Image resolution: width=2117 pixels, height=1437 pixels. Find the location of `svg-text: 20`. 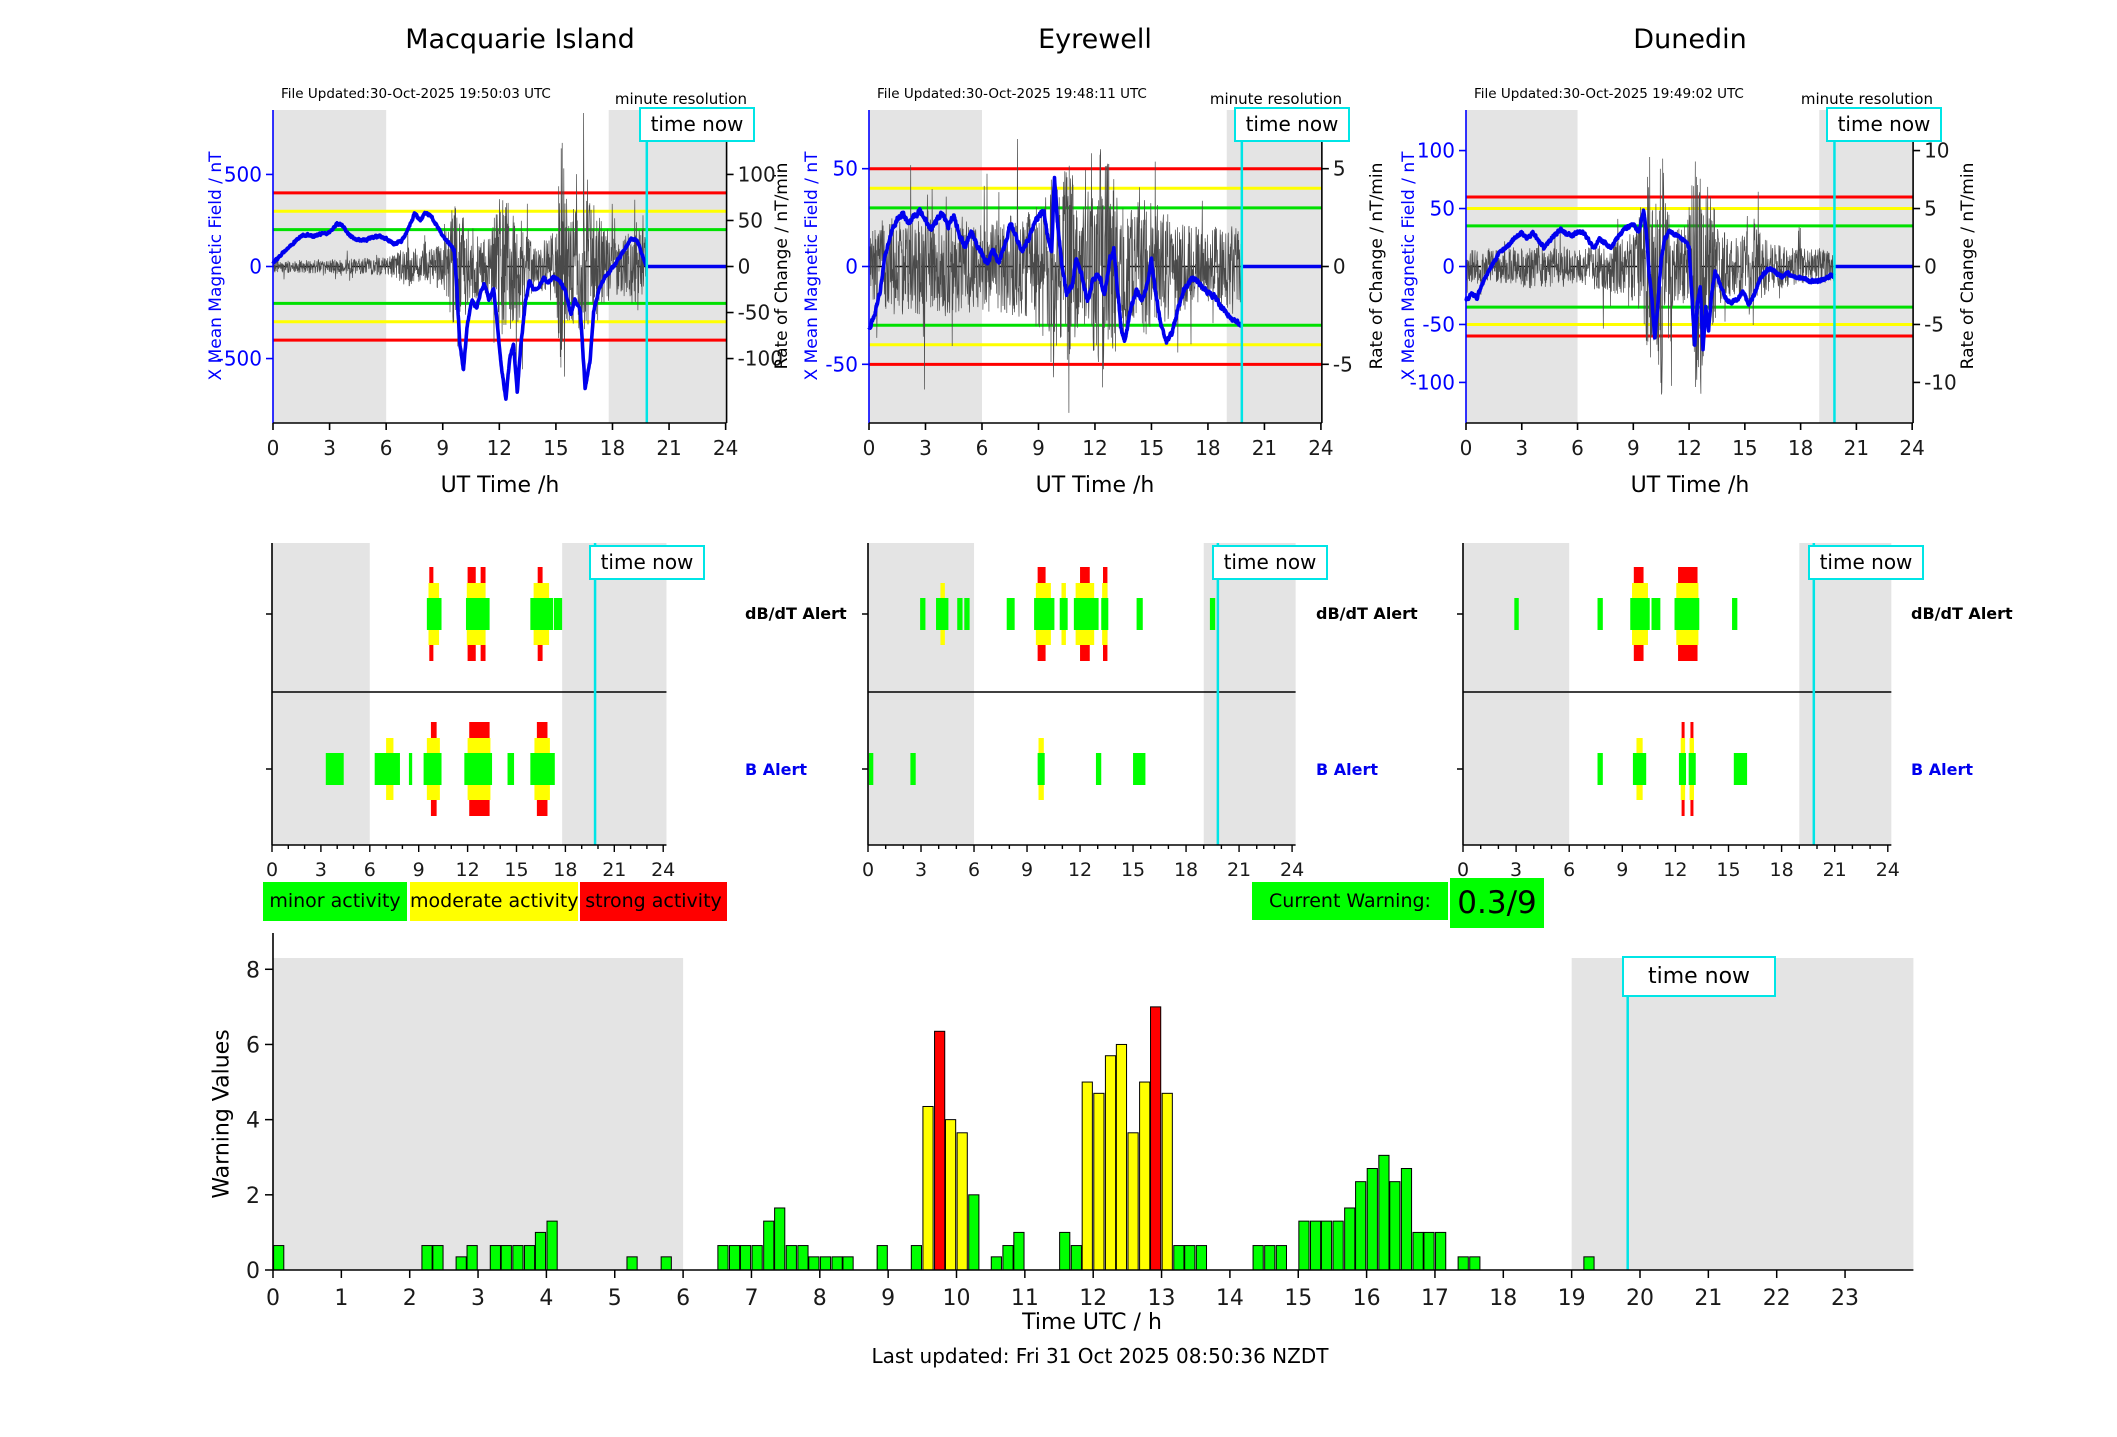

svg-text: 20 is located at coordinates (1640, 1298).